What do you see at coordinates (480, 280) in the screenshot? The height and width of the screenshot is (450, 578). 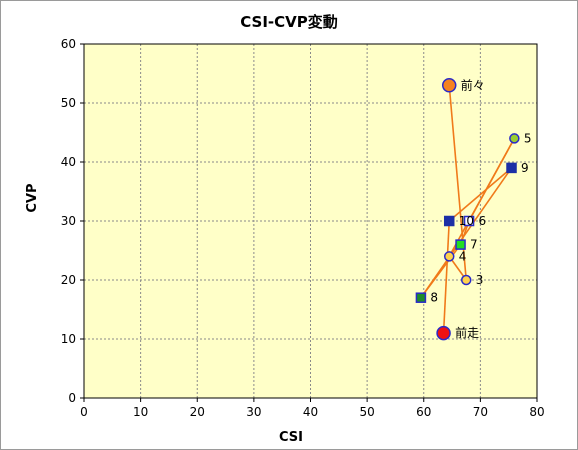 I see `point-label: 3` at bounding box center [480, 280].